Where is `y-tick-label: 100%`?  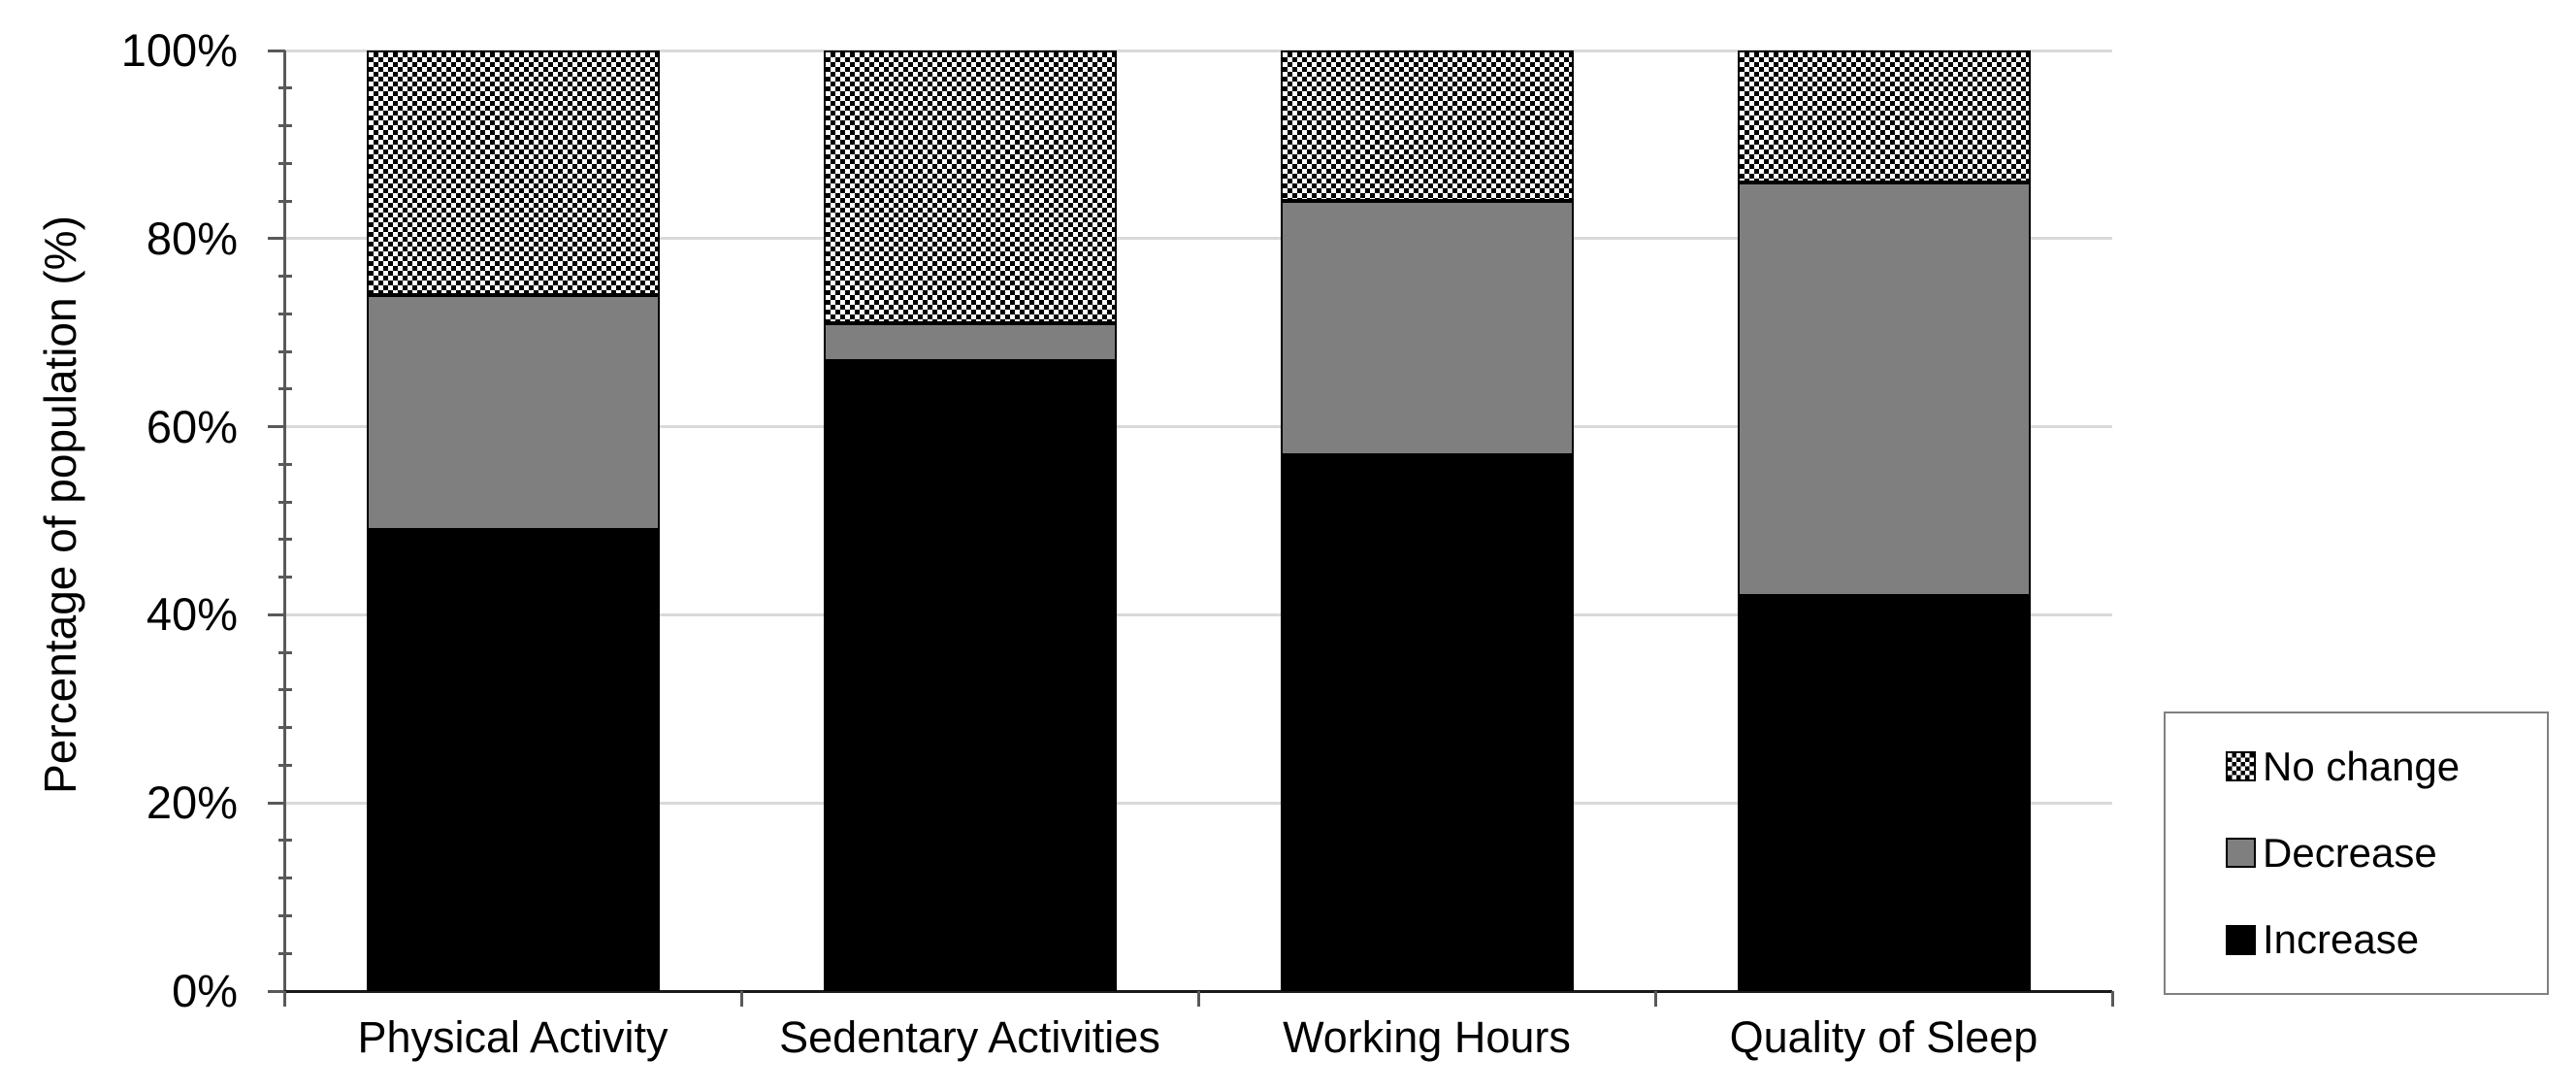 y-tick-label: 100% is located at coordinates (179, 50).